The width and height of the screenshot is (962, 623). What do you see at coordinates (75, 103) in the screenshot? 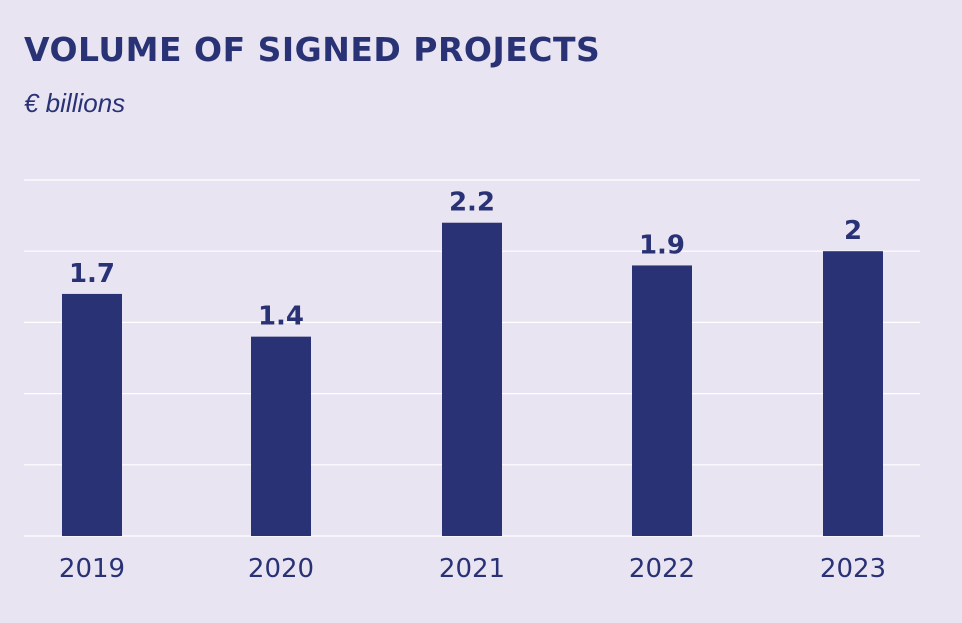
I see `chart-subtitle: € billions` at bounding box center [75, 103].